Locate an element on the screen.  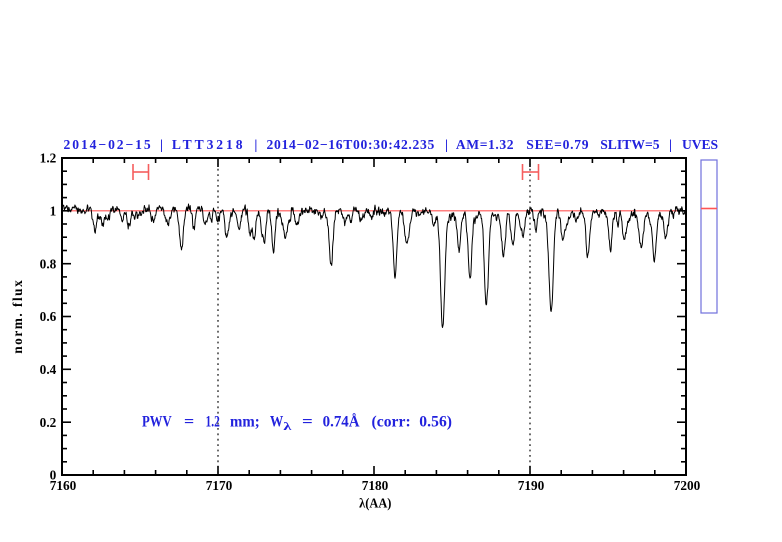
svg-text: 0.74Å is located at coordinates (342, 421).